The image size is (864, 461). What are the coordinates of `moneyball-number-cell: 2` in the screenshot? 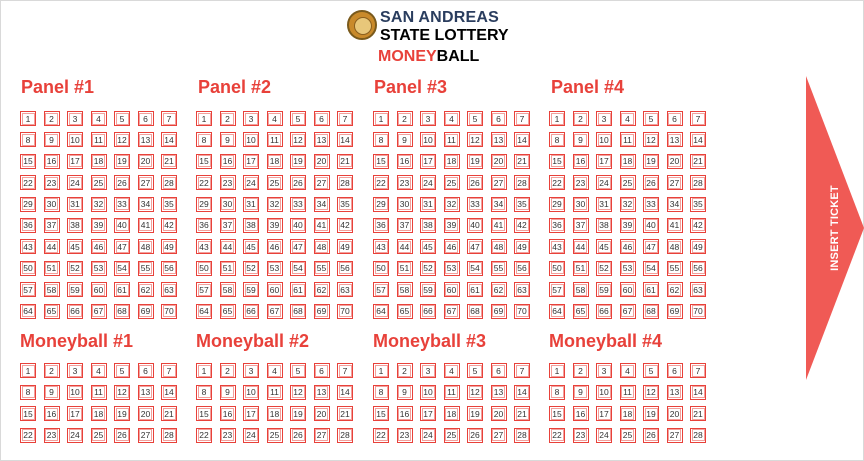 It's located at (580, 370).